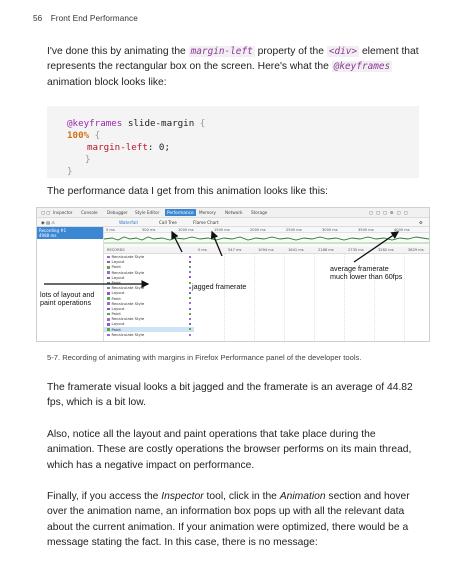 This screenshot has height=572, width=460. Describe the element at coordinates (182, 496) in the screenshot. I see `inspector-term: Inspector` at that location.